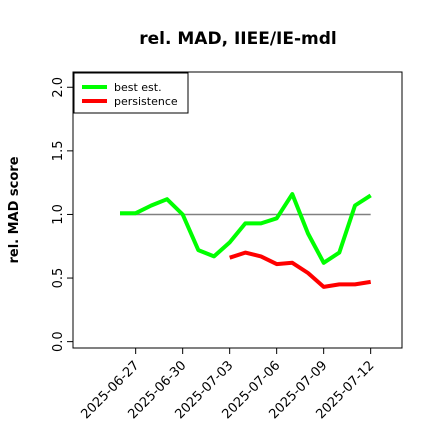 Image resolution: width=440 pixels, height=445 pixels. What do you see at coordinates (58, 341) in the screenshot?
I see `y-tick-label: 0.0` at bounding box center [58, 341].